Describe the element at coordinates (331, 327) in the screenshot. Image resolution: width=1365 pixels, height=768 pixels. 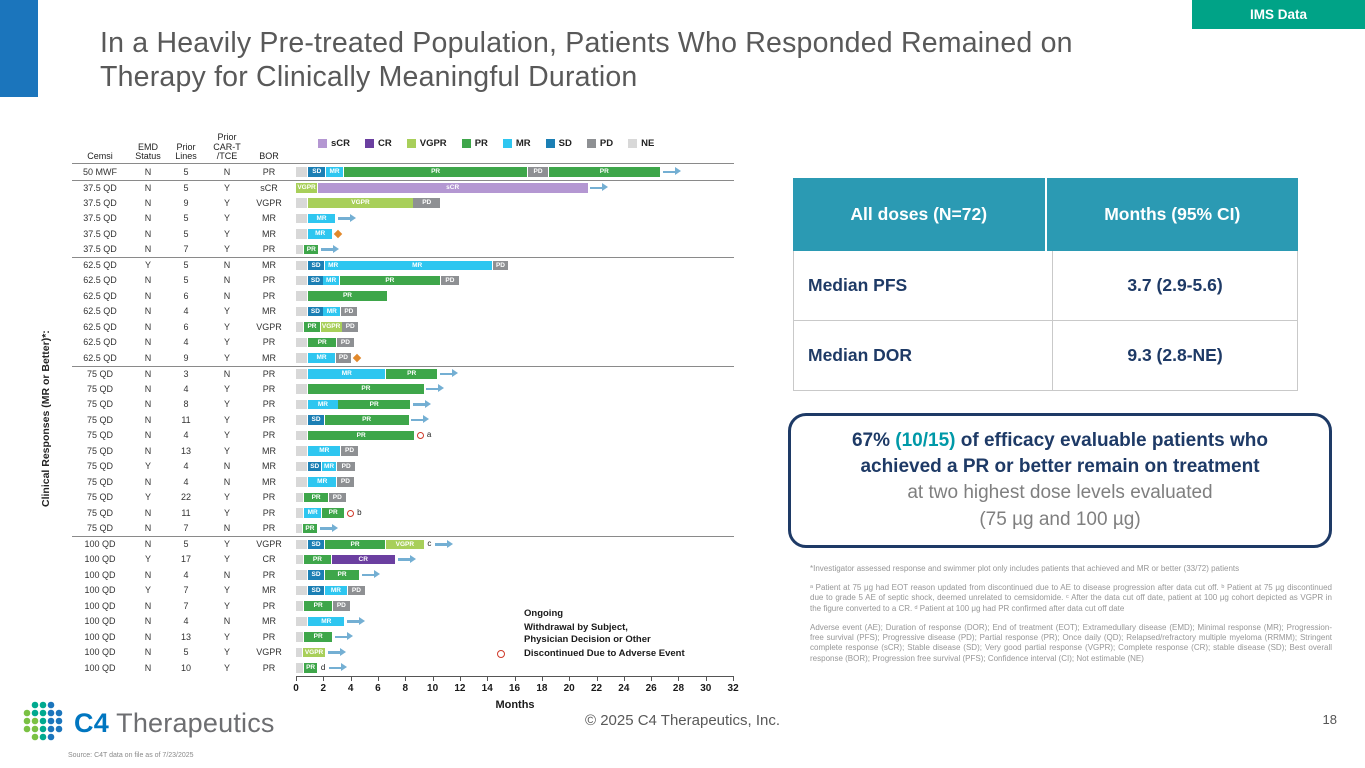
I see `response-segment-VGPR: VGPR` at that location.